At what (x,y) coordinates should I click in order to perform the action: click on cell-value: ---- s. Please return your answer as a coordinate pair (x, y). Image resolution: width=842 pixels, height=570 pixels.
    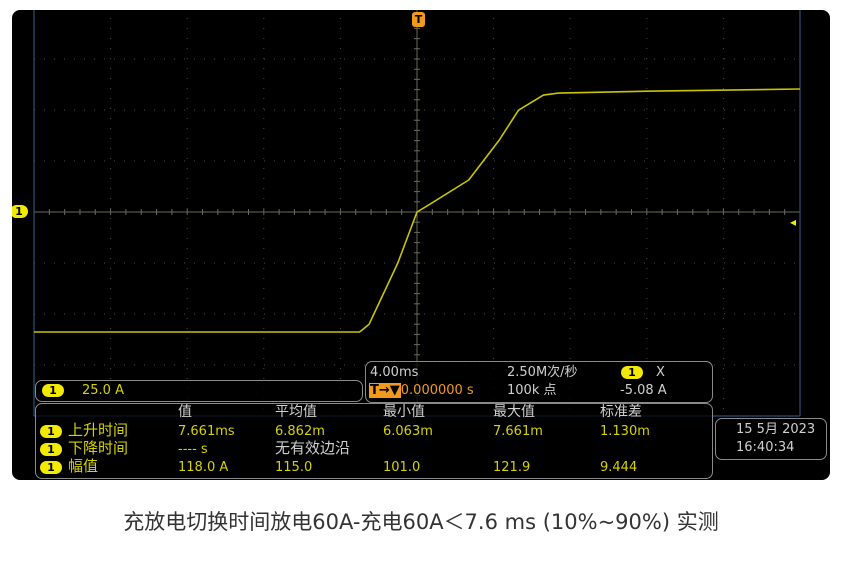
    Looking at the image, I should click on (193, 449).